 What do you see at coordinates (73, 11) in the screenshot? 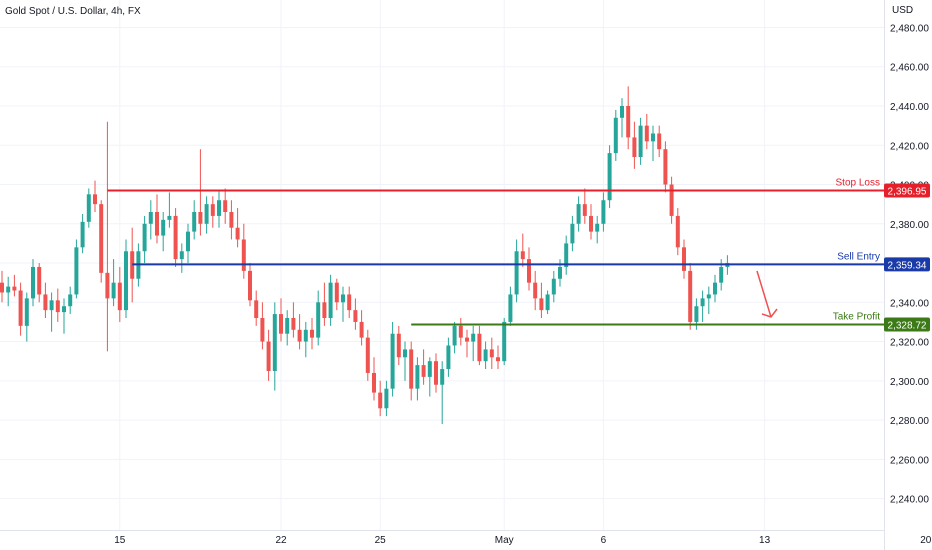
I see `symbol-title: Gold Spot / U.S. Dollar, 4h, FX` at bounding box center [73, 11].